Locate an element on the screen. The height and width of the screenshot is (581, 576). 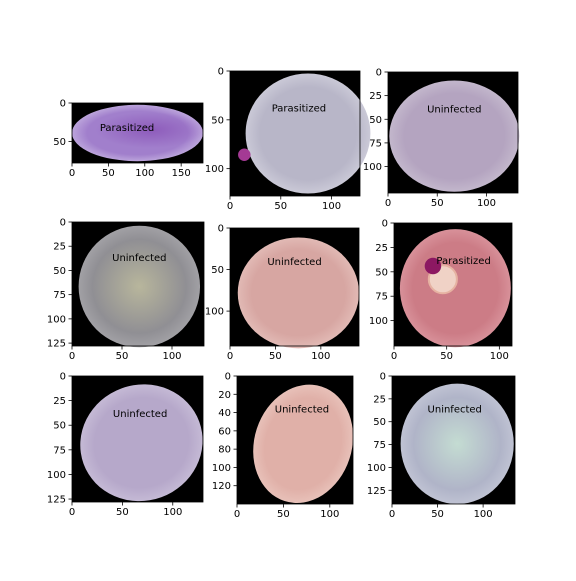
x-tick-label: 150 is located at coordinates (181, 173).